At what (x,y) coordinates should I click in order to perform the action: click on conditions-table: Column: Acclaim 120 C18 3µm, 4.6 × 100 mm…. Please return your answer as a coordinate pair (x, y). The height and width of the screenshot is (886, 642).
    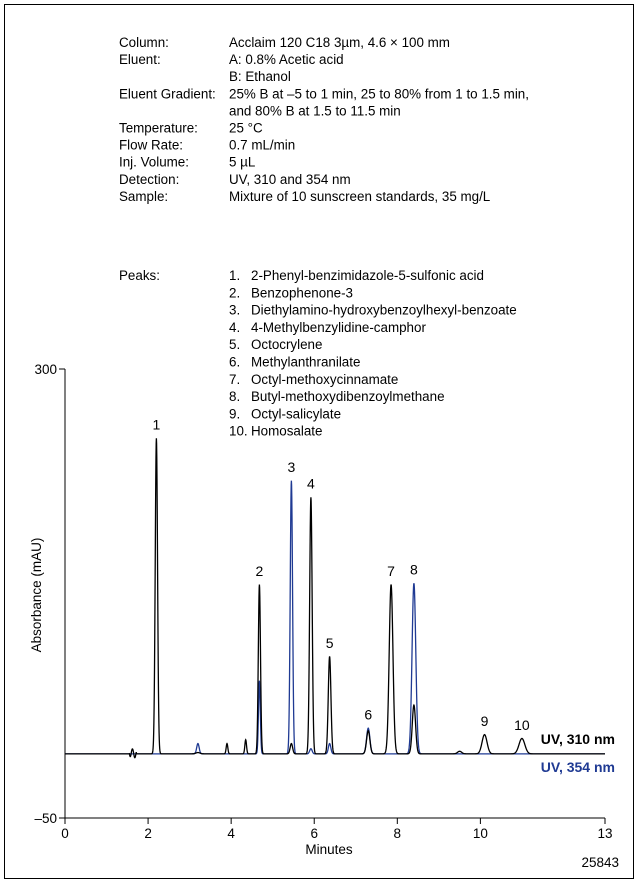
    Looking at the image, I should click on (324, 119).